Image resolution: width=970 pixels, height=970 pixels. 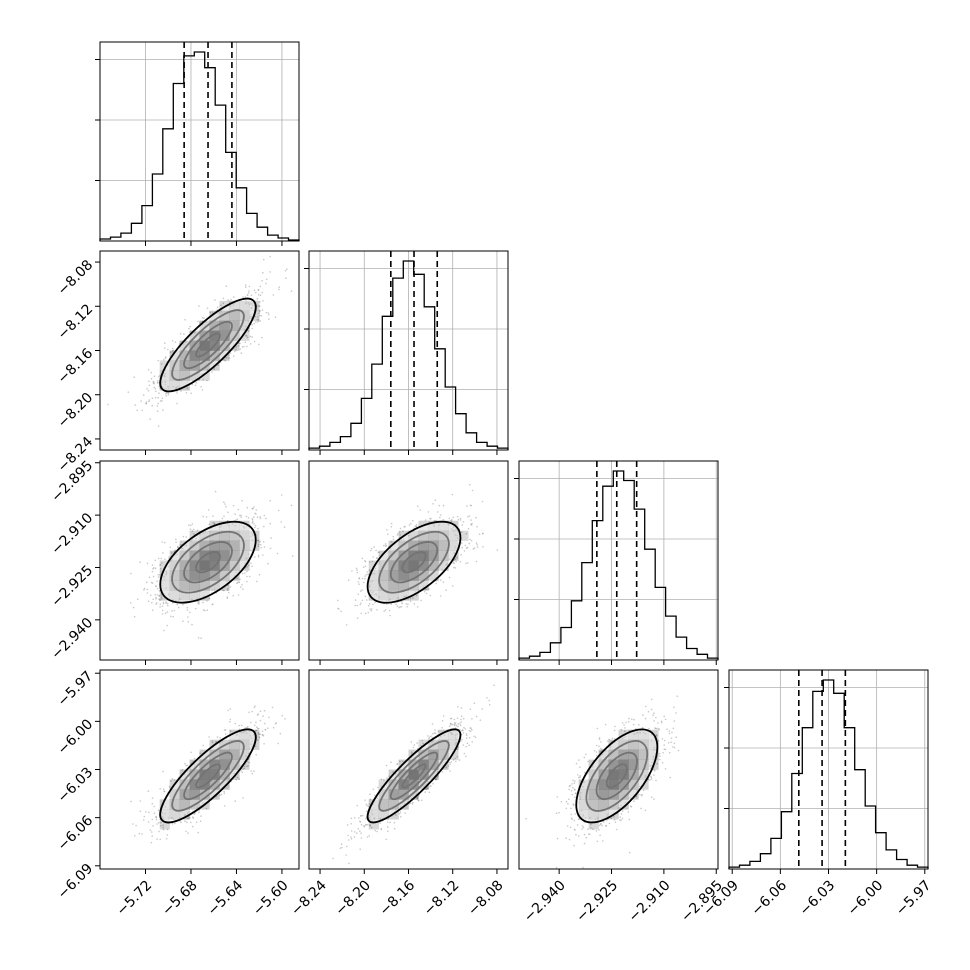 What do you see at coordinates (76, 278) in the screenshot?
I see `y-tick-label: −8.08` at bounding box center [76, 278].